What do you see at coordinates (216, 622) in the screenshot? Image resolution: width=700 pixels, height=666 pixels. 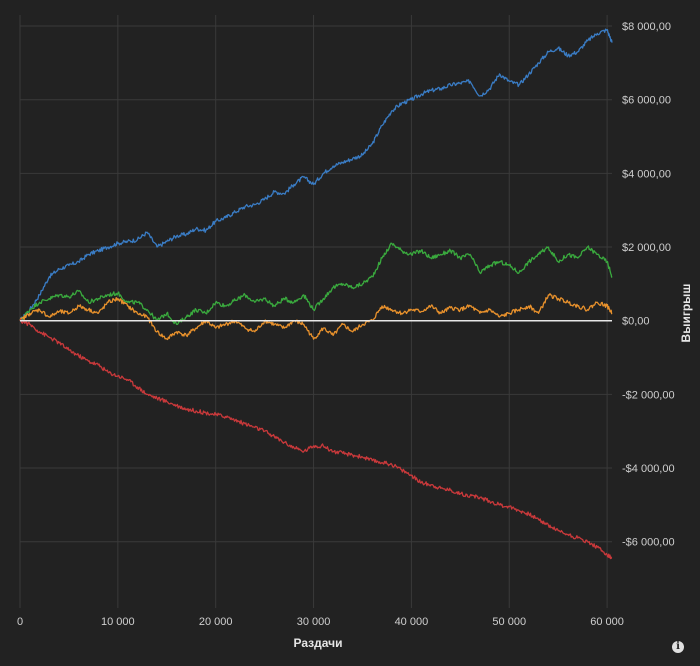 I see `x-tick-label: 20 000` at bounding box center [216, 622].